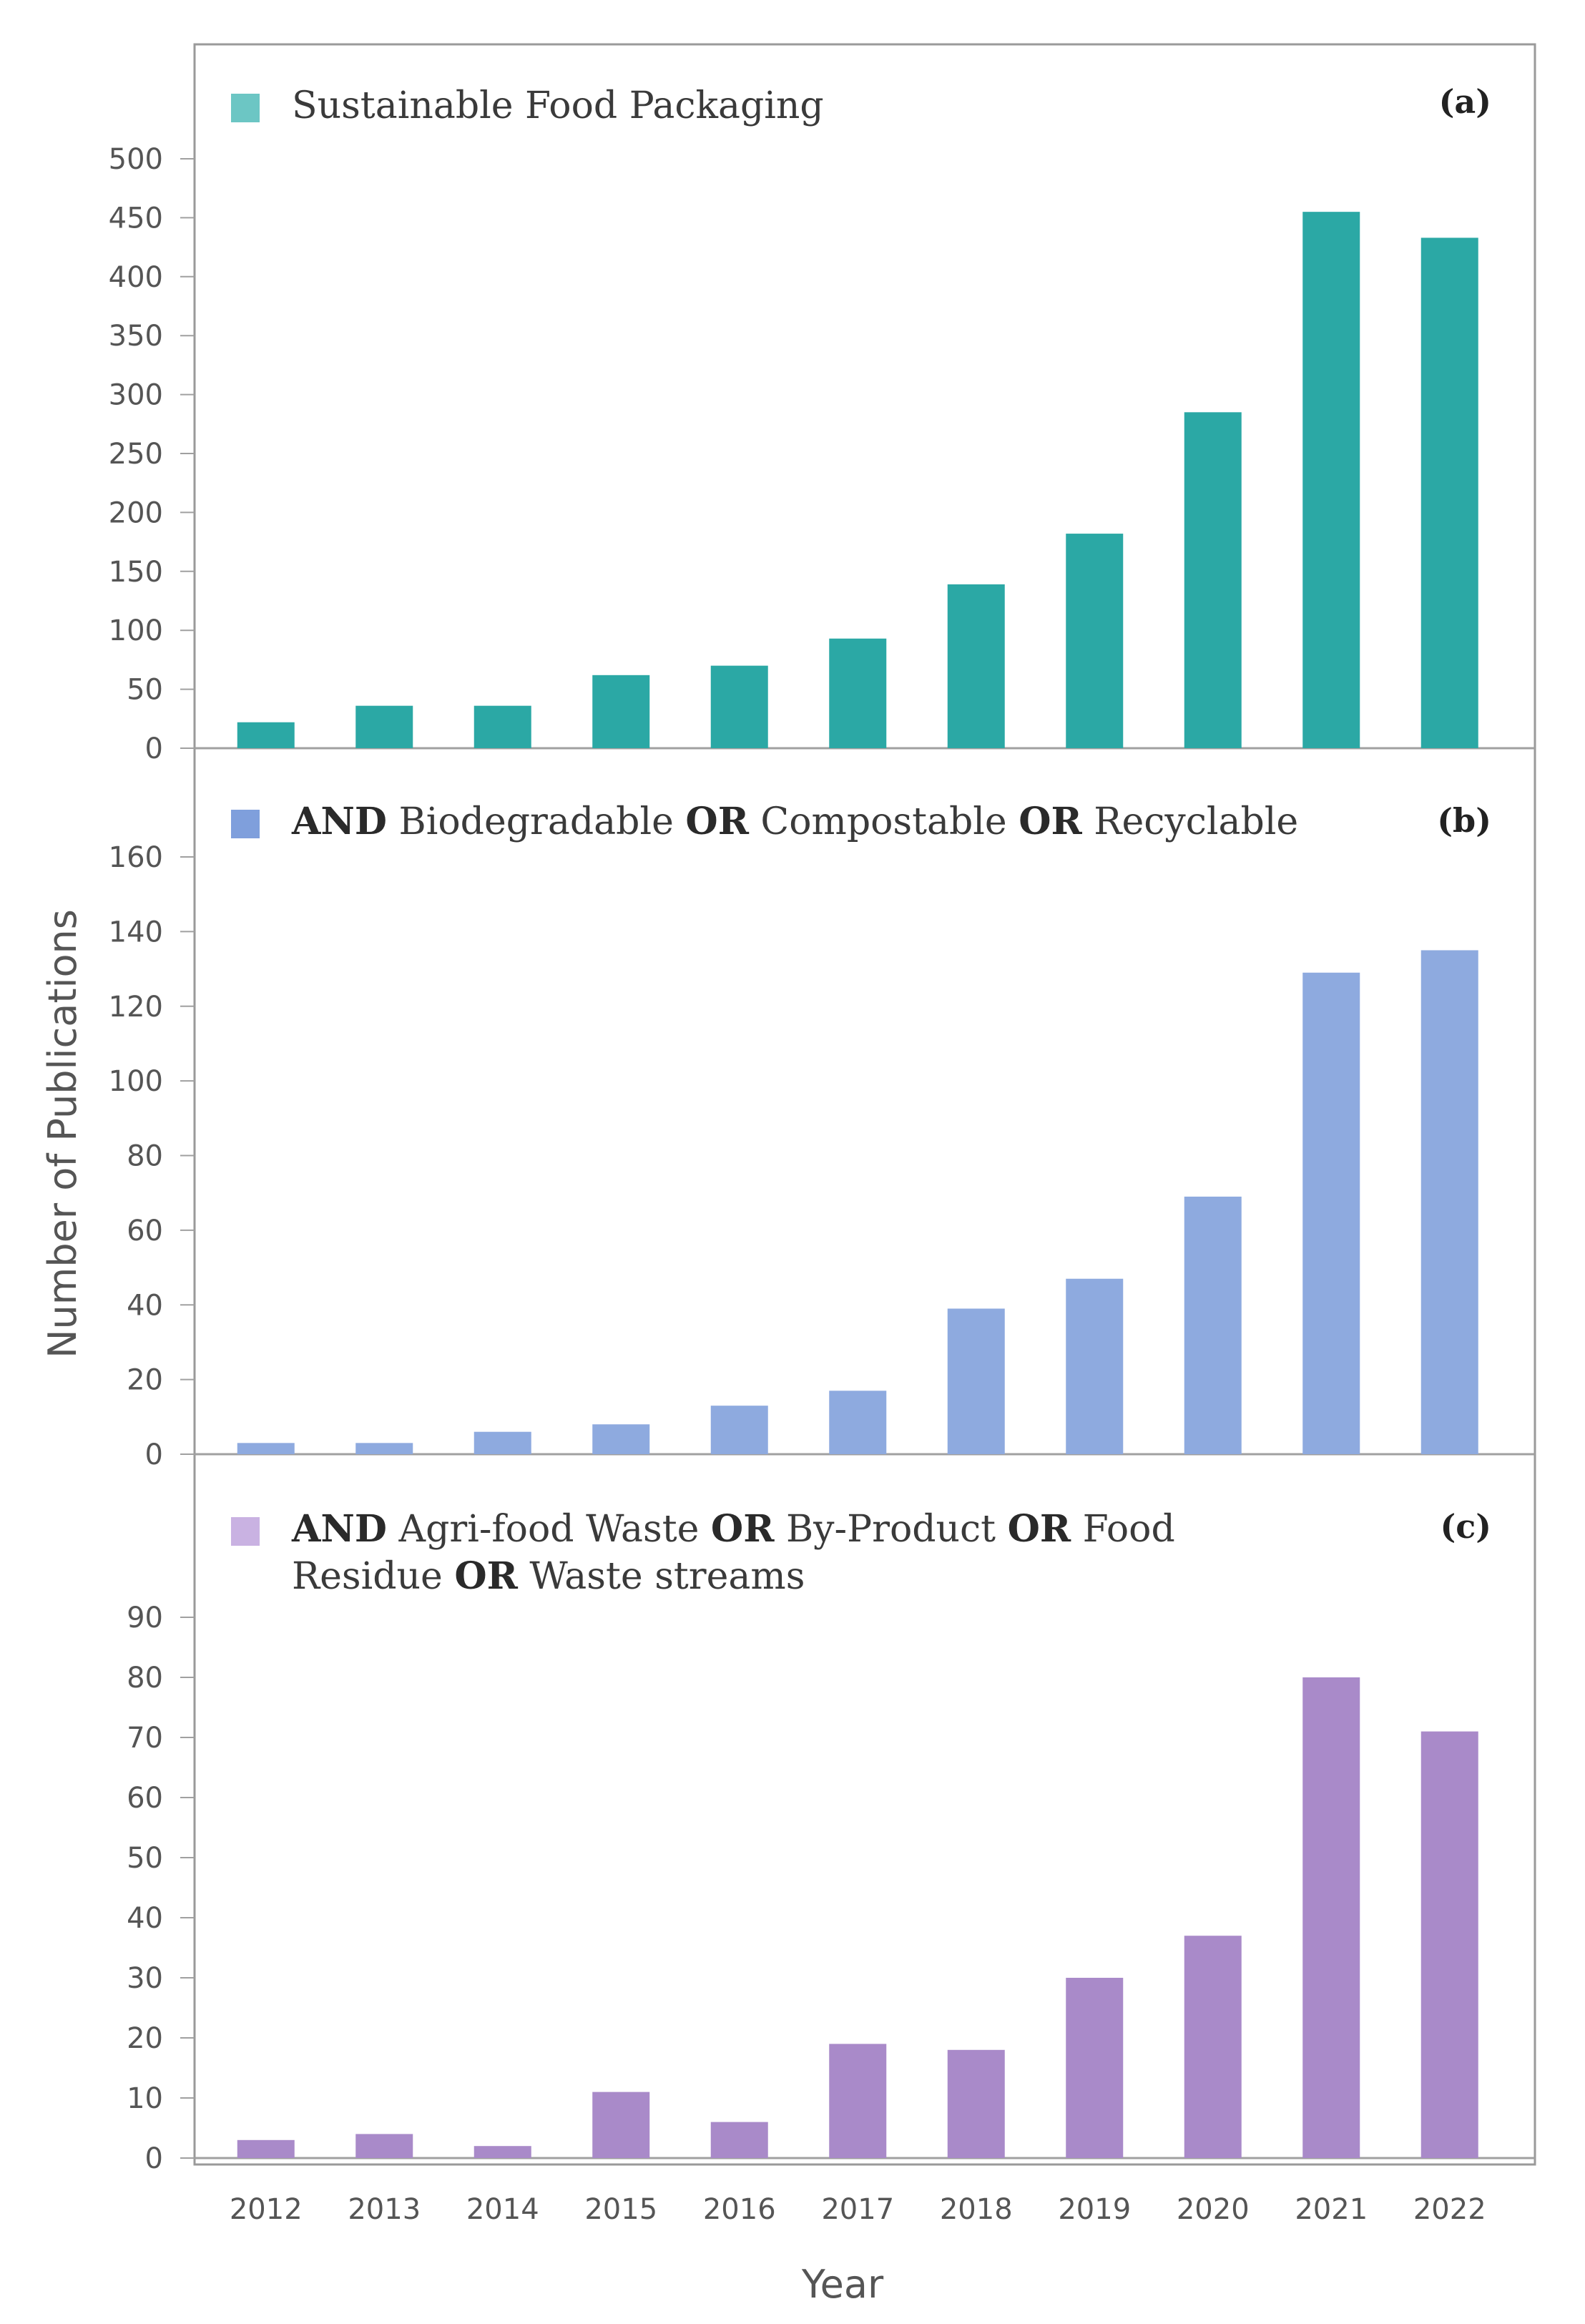  Describe the element at coordinates (136, 455) in the screenshot. I see `y-tick-label: 250` at that location.